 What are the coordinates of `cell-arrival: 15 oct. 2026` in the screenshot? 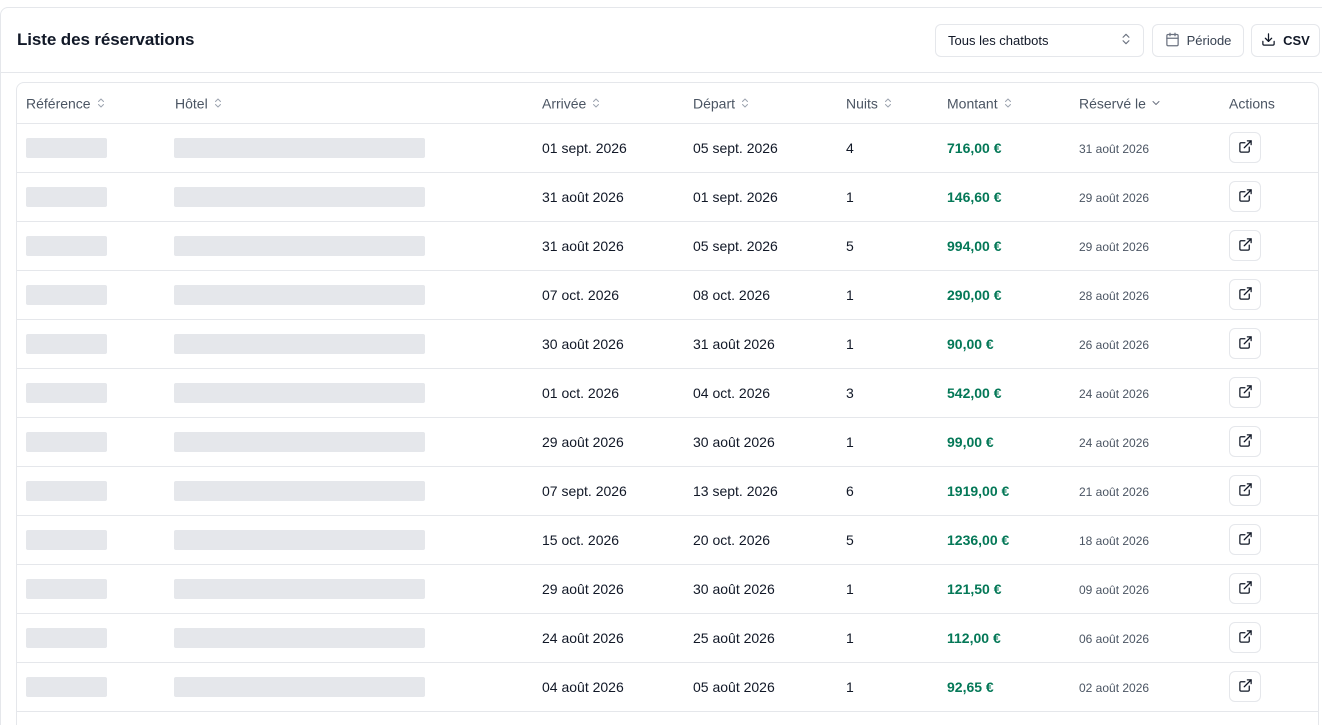 It's located at (608, 540).